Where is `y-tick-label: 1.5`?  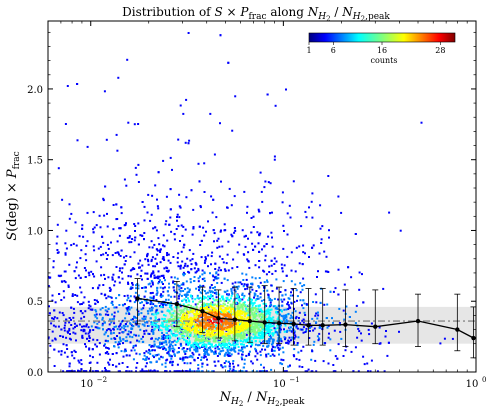 y-tick-label: 1.5 is located at coordinates (35, 161).